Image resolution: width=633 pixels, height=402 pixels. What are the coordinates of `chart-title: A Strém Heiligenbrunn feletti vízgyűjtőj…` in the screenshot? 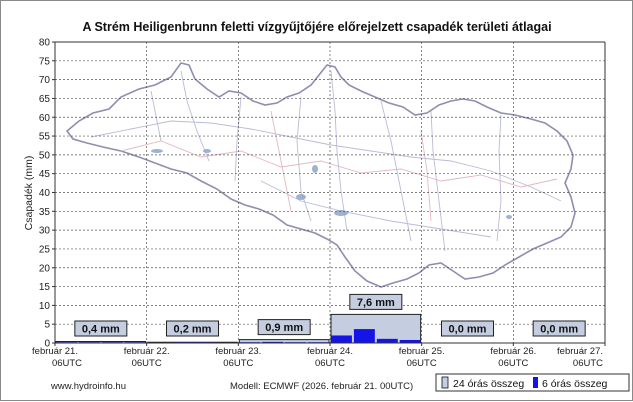 It's located at (316, 27).